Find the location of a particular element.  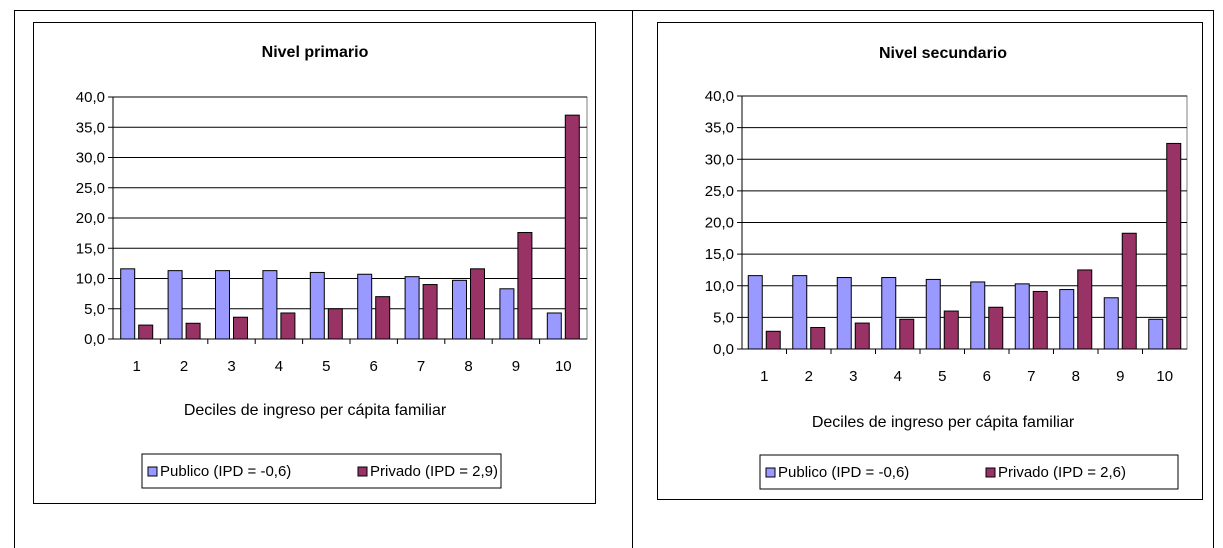

legend-label-privado: Privado (IPD = 2,9) is located at coordinates (434, 471).